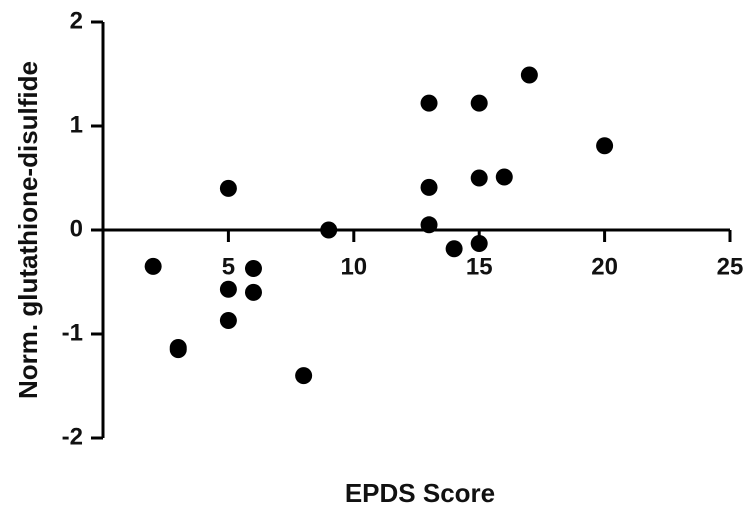 Image resolution: width=750 pixels, height=514 pixels. I want to click on x-tick-label: 10, so click(353, 266).